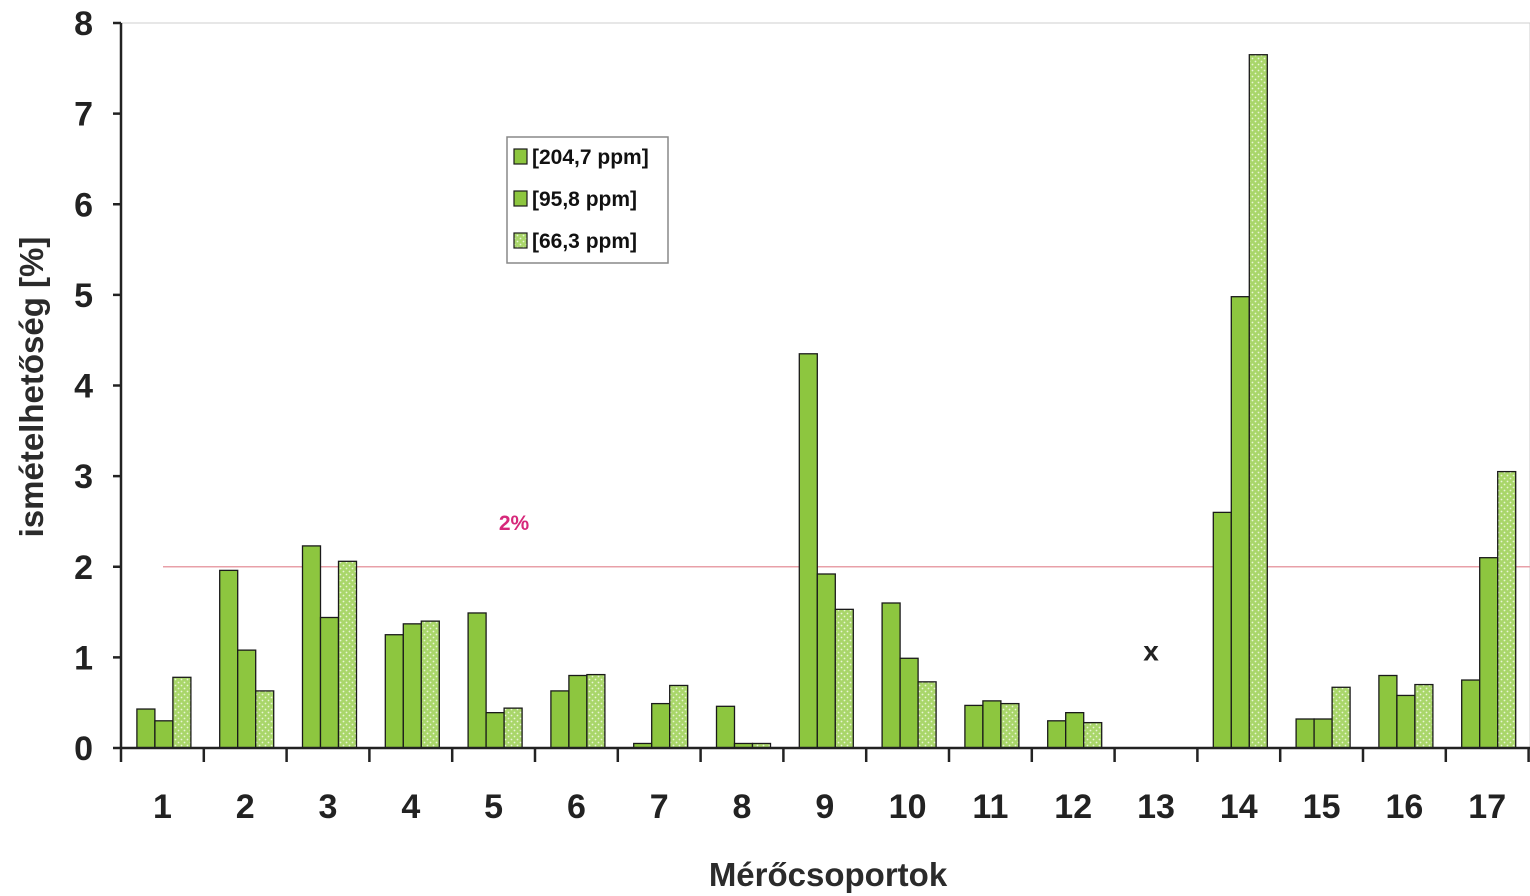 This screenshot has height=896, width=1530. What do you see at coordinates (83, 296) in the screenshot?
I see `y-tick-label: 5` at bounding box center [83, 296].